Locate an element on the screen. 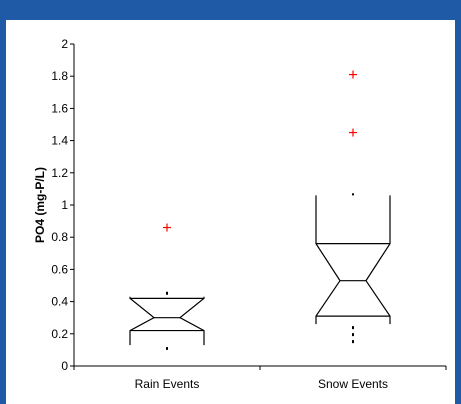  y-tick-label: 1 is located at coordinates (64, 205).